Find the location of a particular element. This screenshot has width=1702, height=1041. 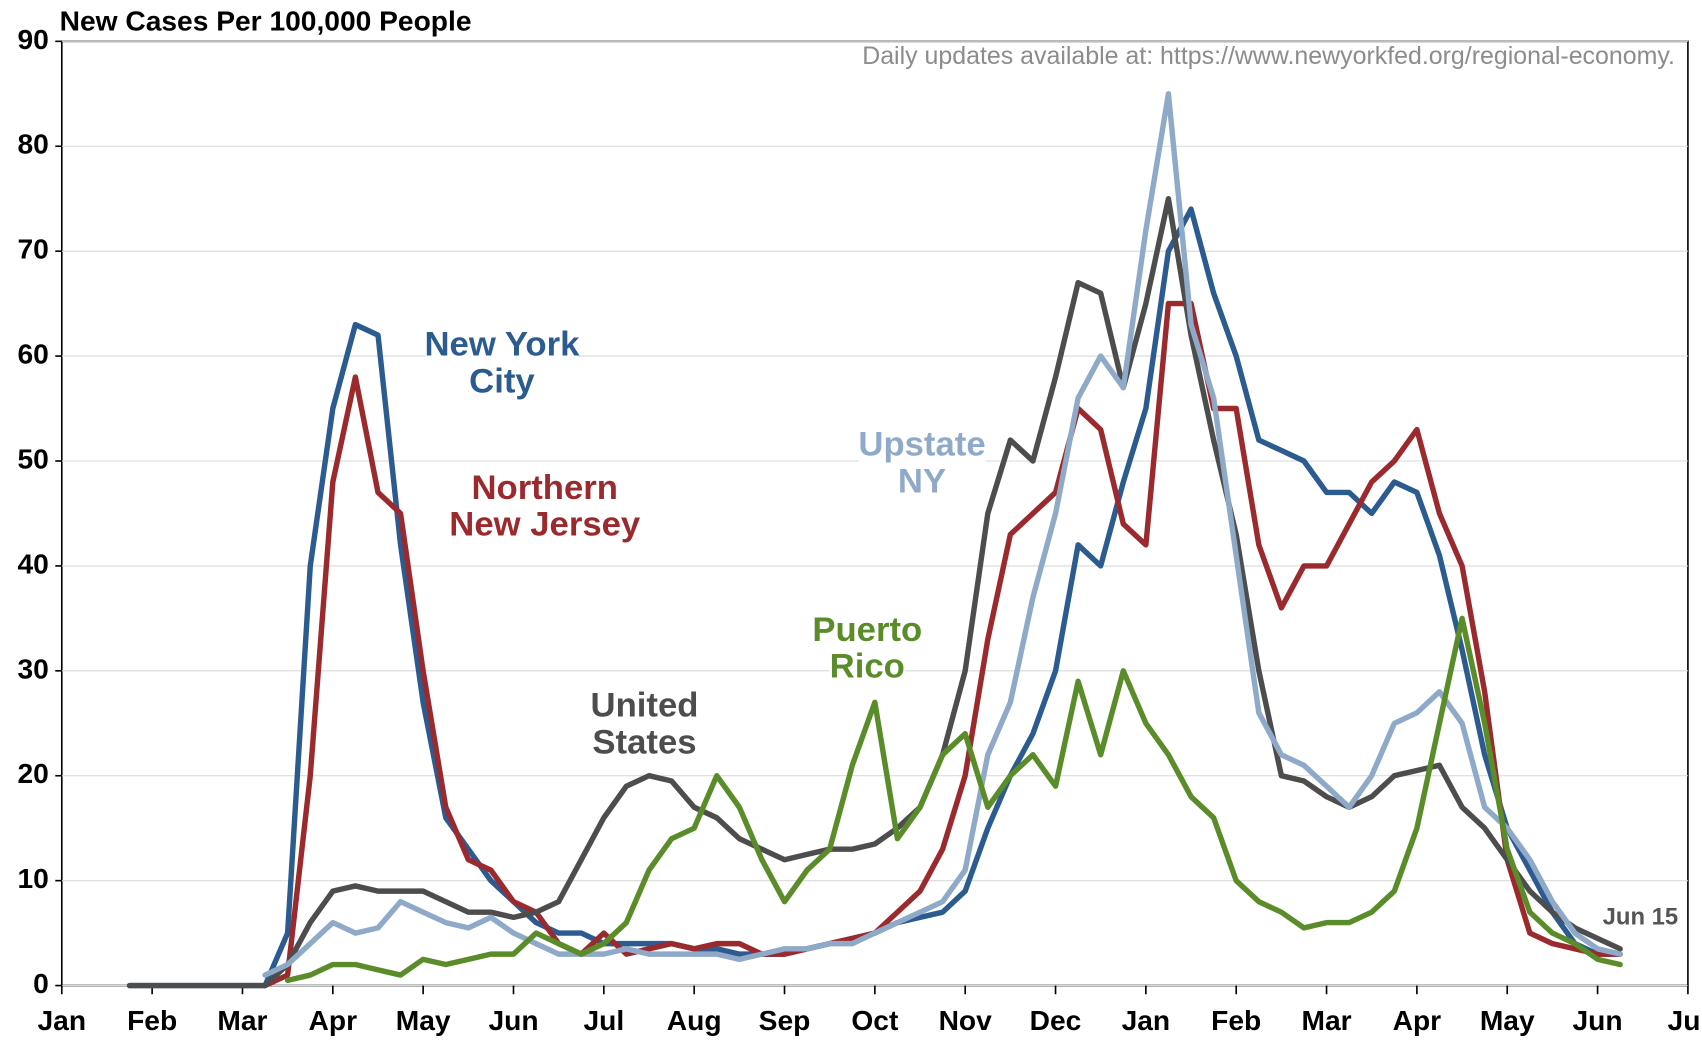

label-box: New York City is located at coordinates (502, 363).